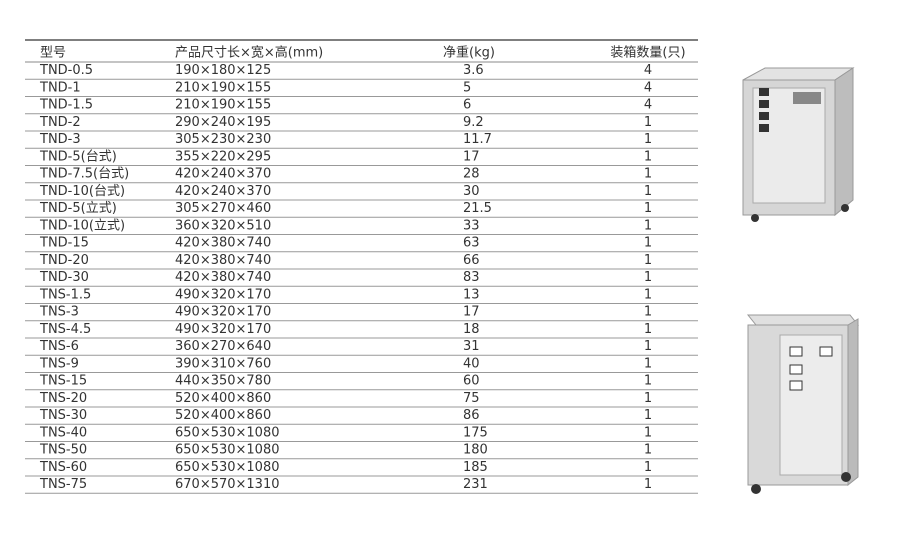 Image resolution: width=900 pixels, height=551 pixels. Describe the element at coordinates (63, 398) in the screenshot. I see `table-cell: TNS-20` at that location.